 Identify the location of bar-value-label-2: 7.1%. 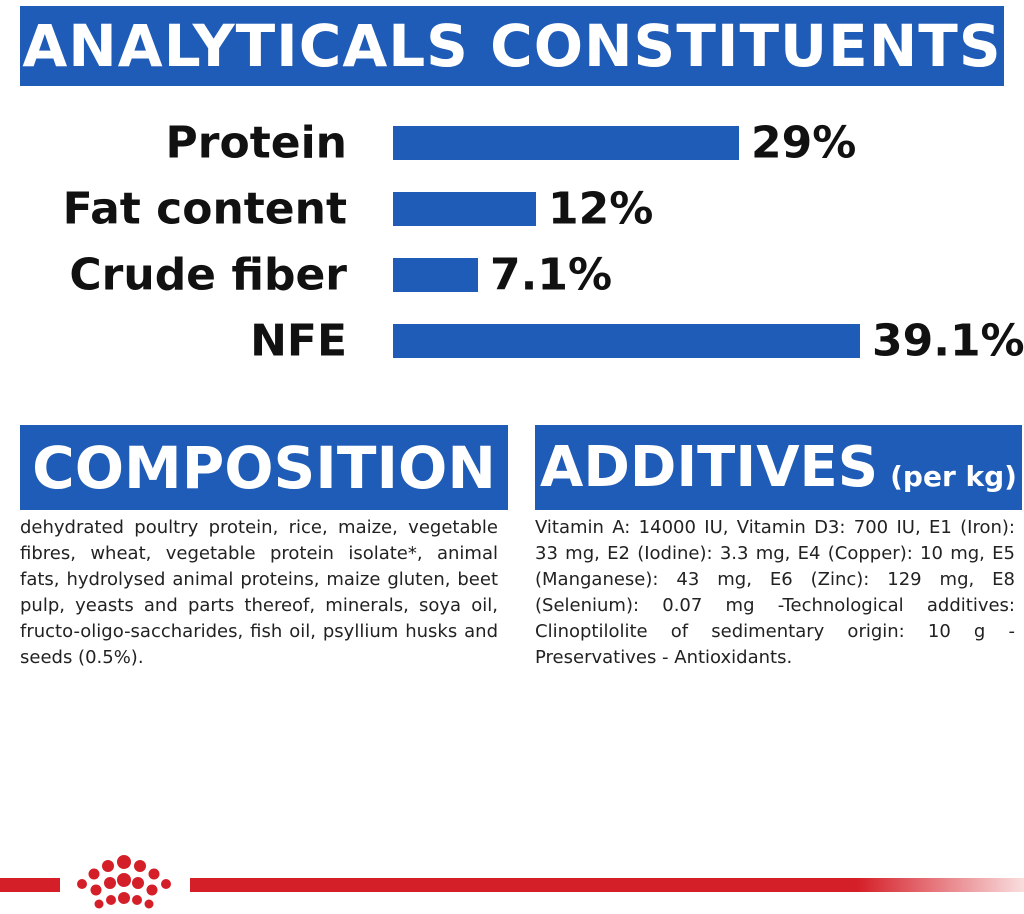
(551, 275).